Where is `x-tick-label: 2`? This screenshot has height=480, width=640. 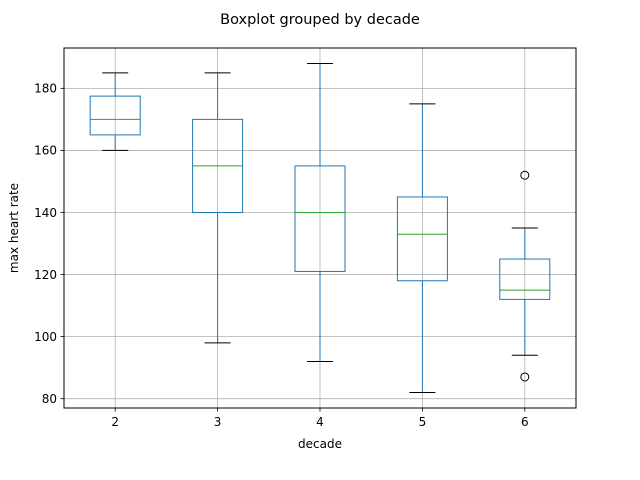
x-tick-label: 2 is located at coordinates (115, 422).